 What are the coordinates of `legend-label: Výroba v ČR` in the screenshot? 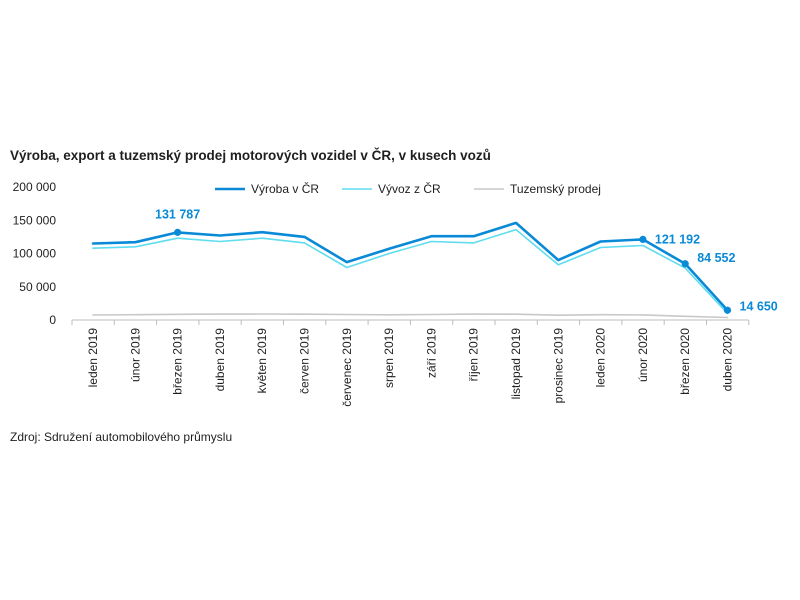 It's located at (285, 188).